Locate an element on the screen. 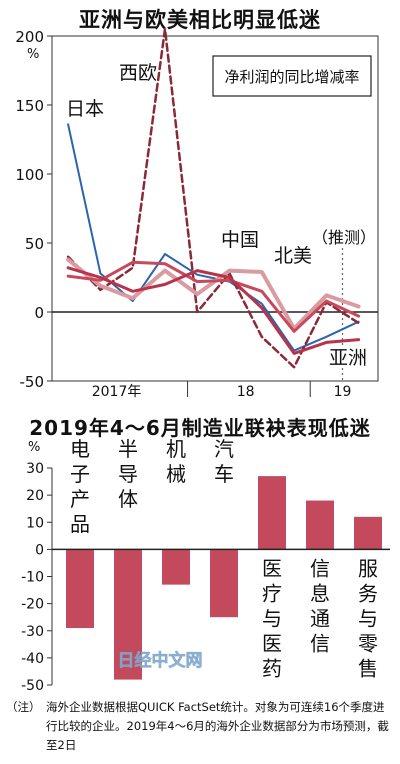 This screenshot has height=764, width=400. y-tick-label: 200 is located at coordinates (29, 37).